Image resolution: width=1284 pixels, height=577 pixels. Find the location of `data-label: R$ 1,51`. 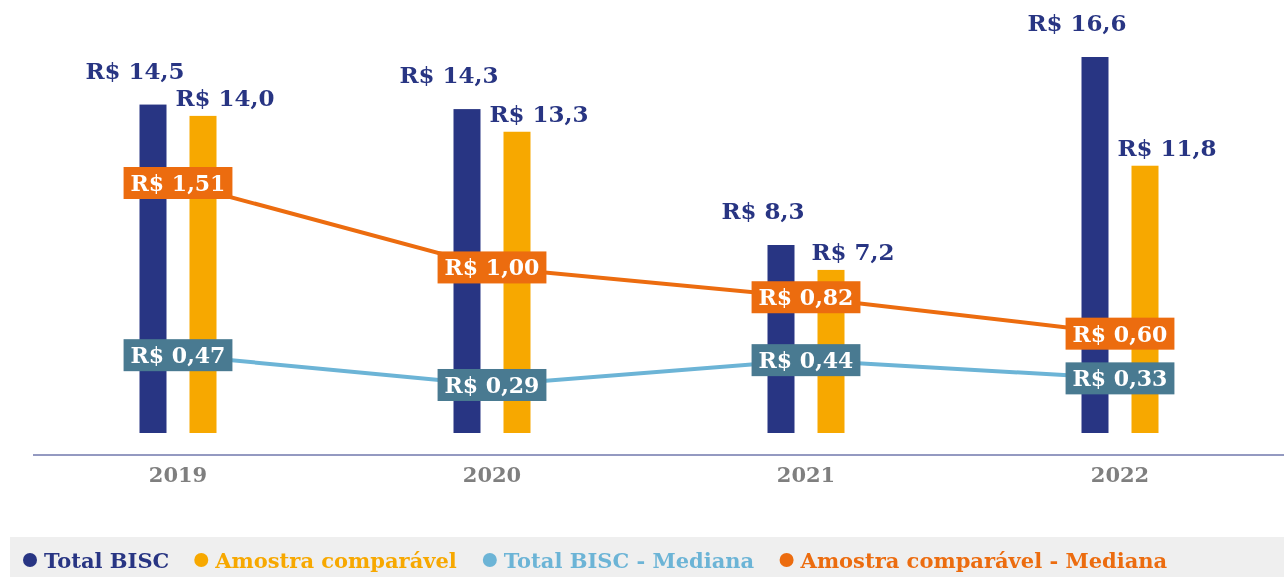

data-label: R$ 1,51 is located at coordinates (178, 183).